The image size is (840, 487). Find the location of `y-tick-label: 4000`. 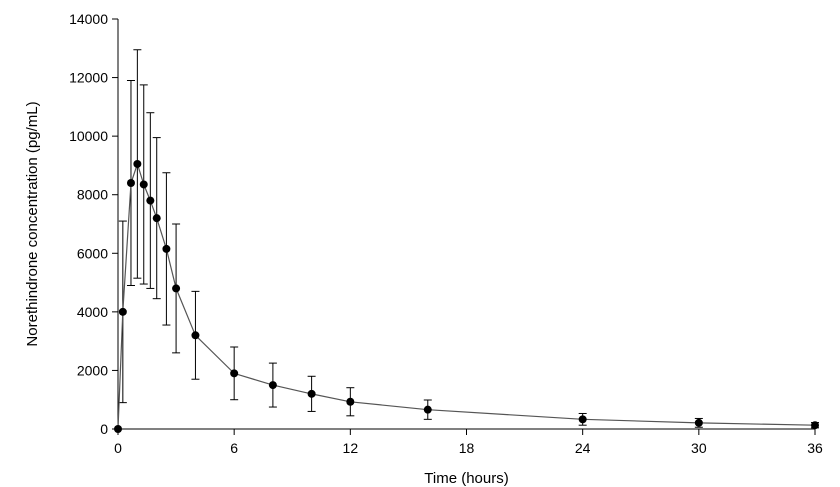

y-tick-label: 4000 is located at coordinates (92, 312).